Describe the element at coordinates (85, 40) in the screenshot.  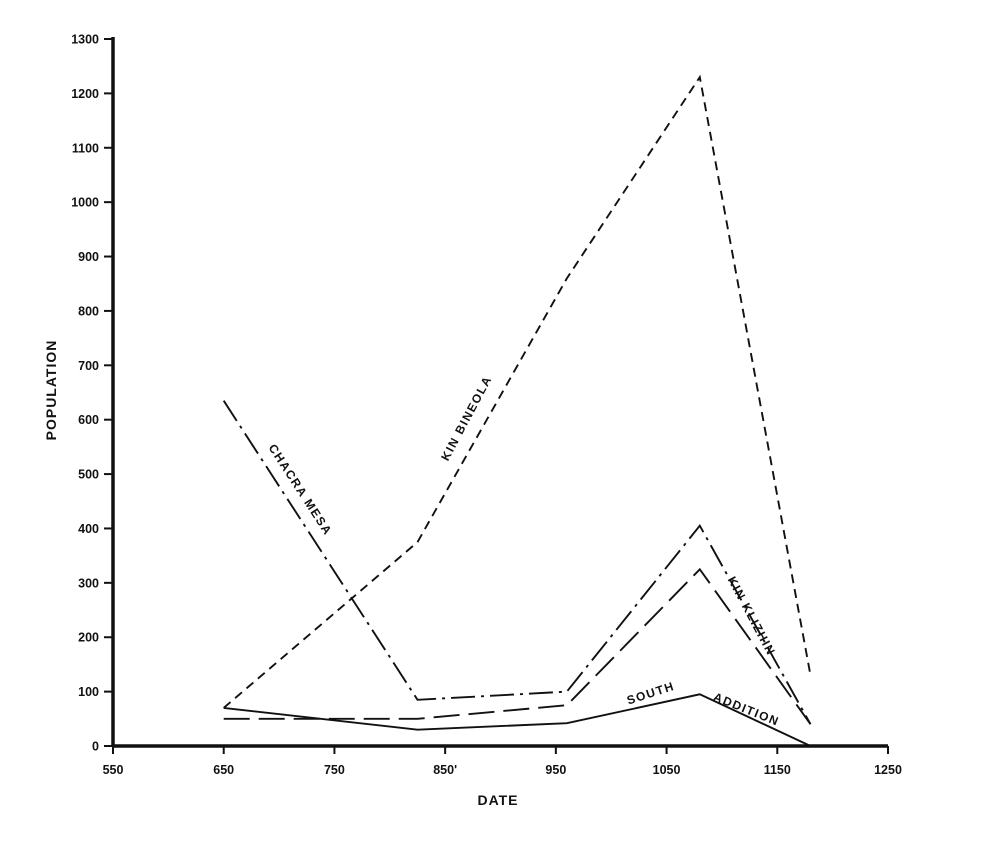
I see `y-tick-label: 1300` at that location.